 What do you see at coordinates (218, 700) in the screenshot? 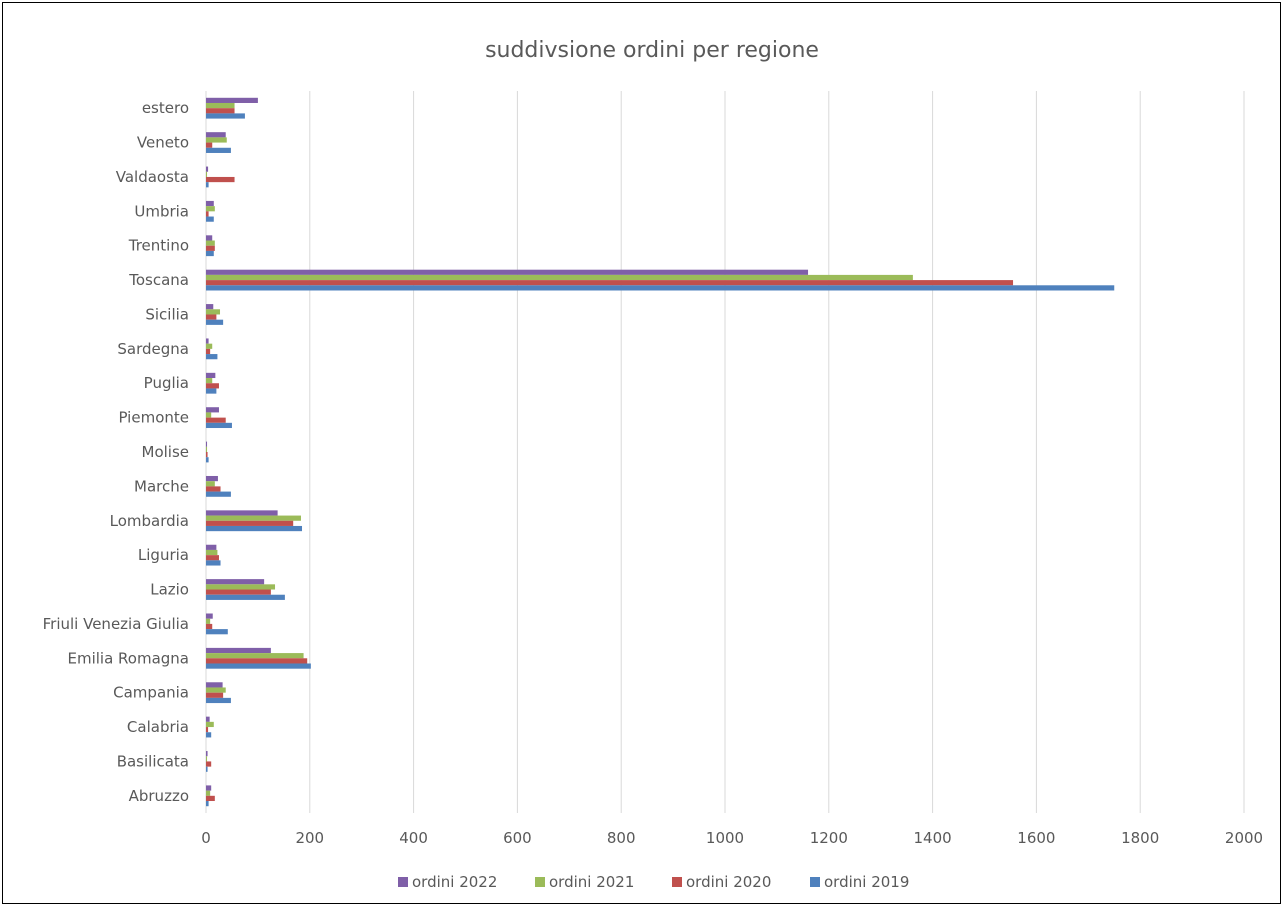
I see `bar-campania-ordini-2019` at bounding box center [218, 700].